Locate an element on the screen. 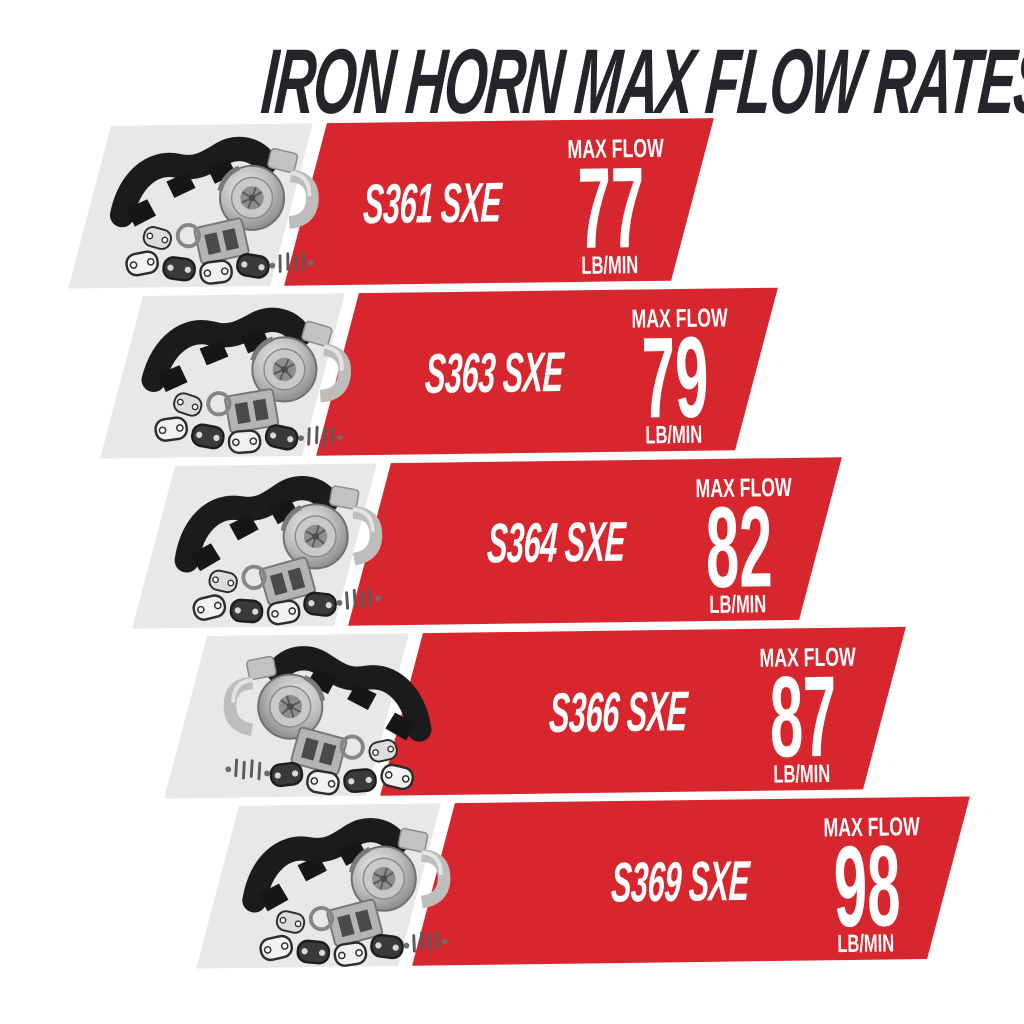  model-label: S366 SXE is located at coordinates (618, 712).